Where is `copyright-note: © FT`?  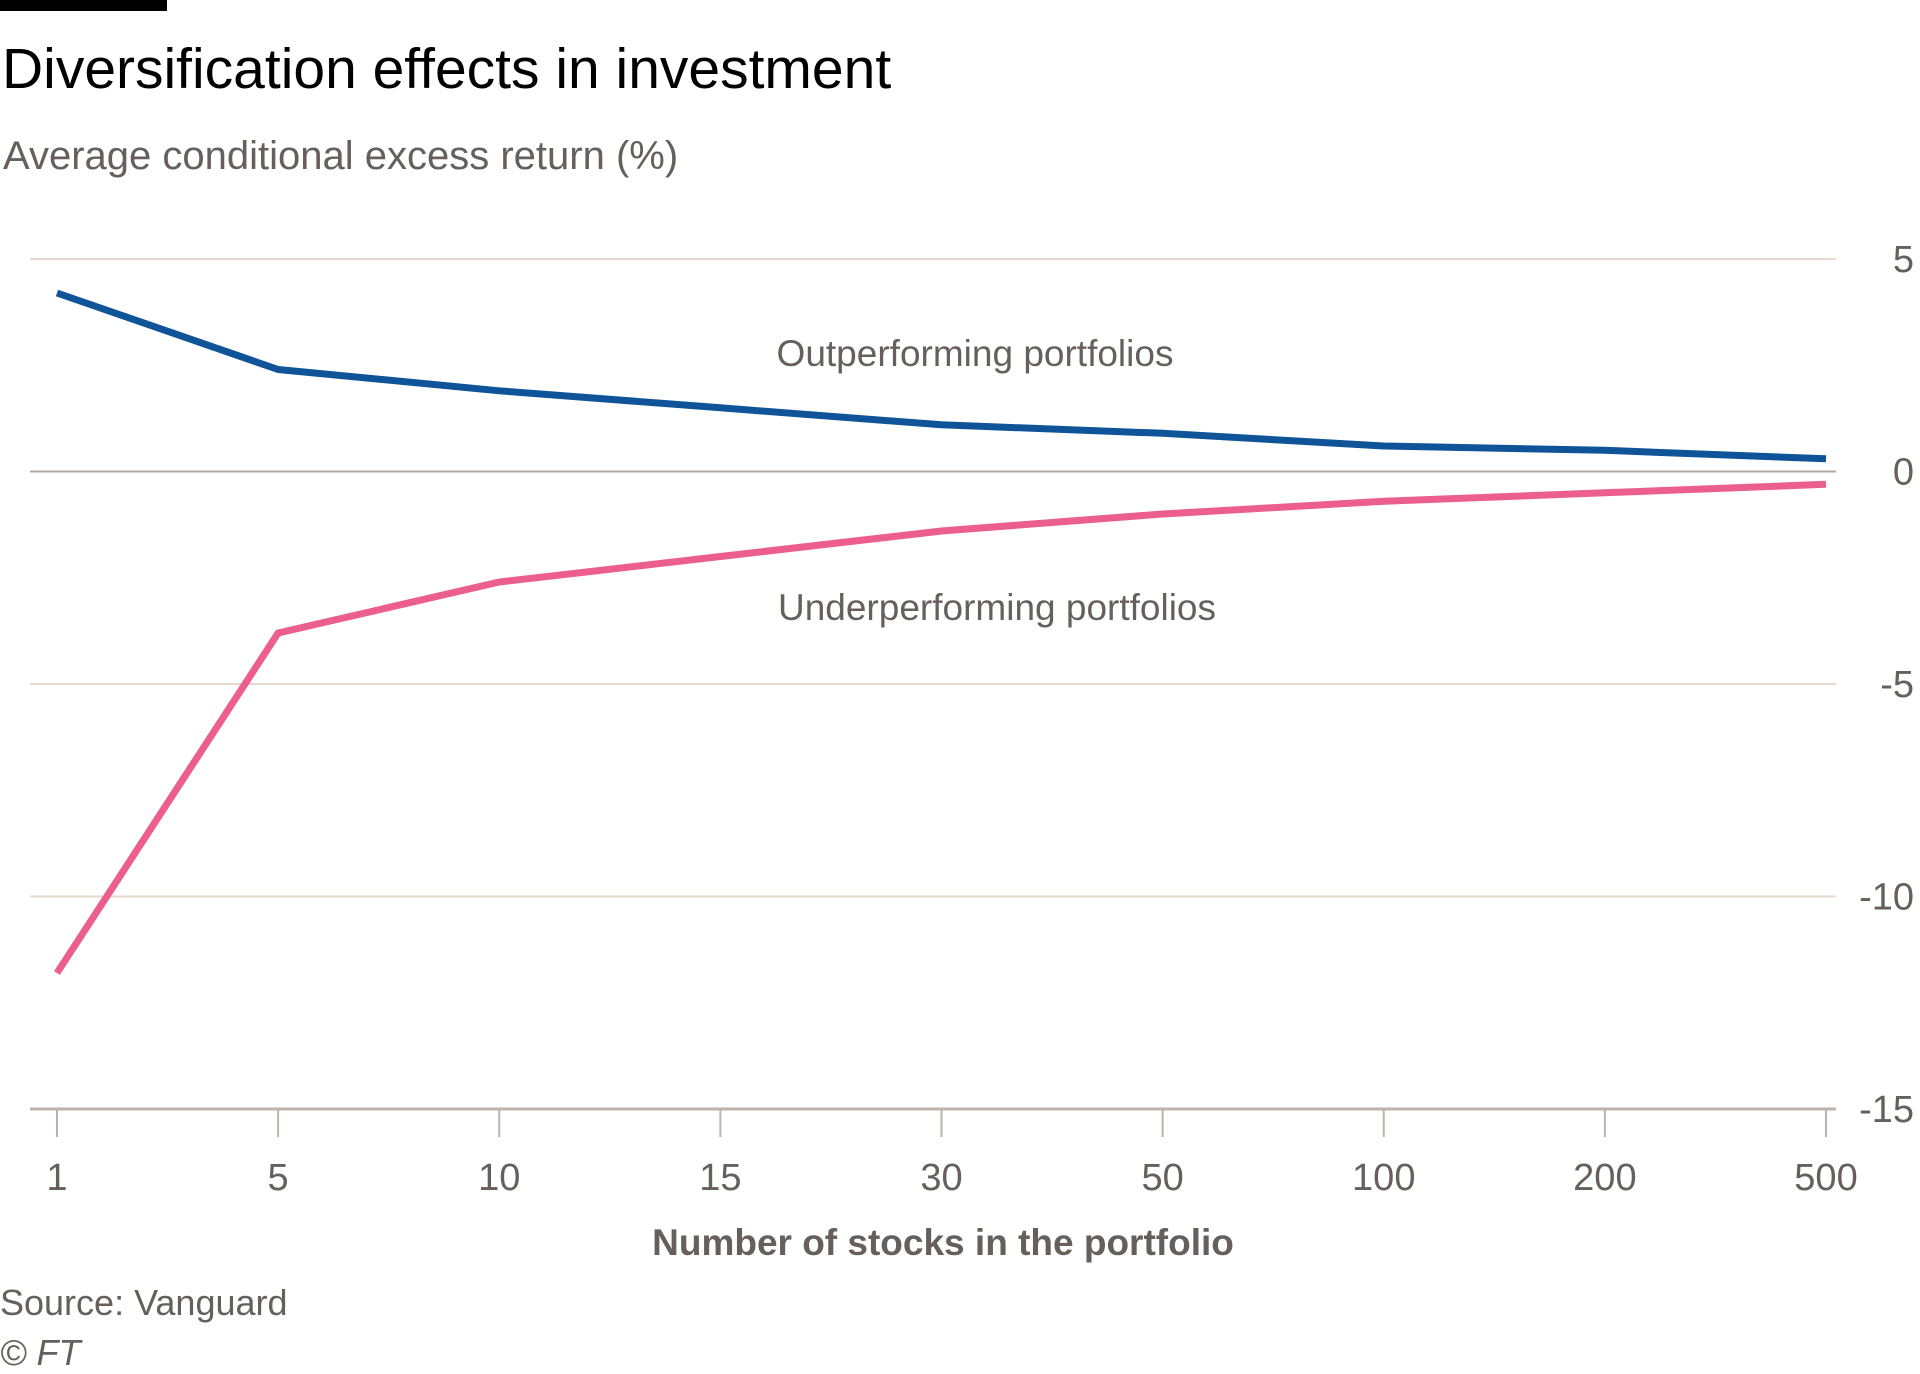
copyright-note: © FT is located at coordinates (40, 1353).